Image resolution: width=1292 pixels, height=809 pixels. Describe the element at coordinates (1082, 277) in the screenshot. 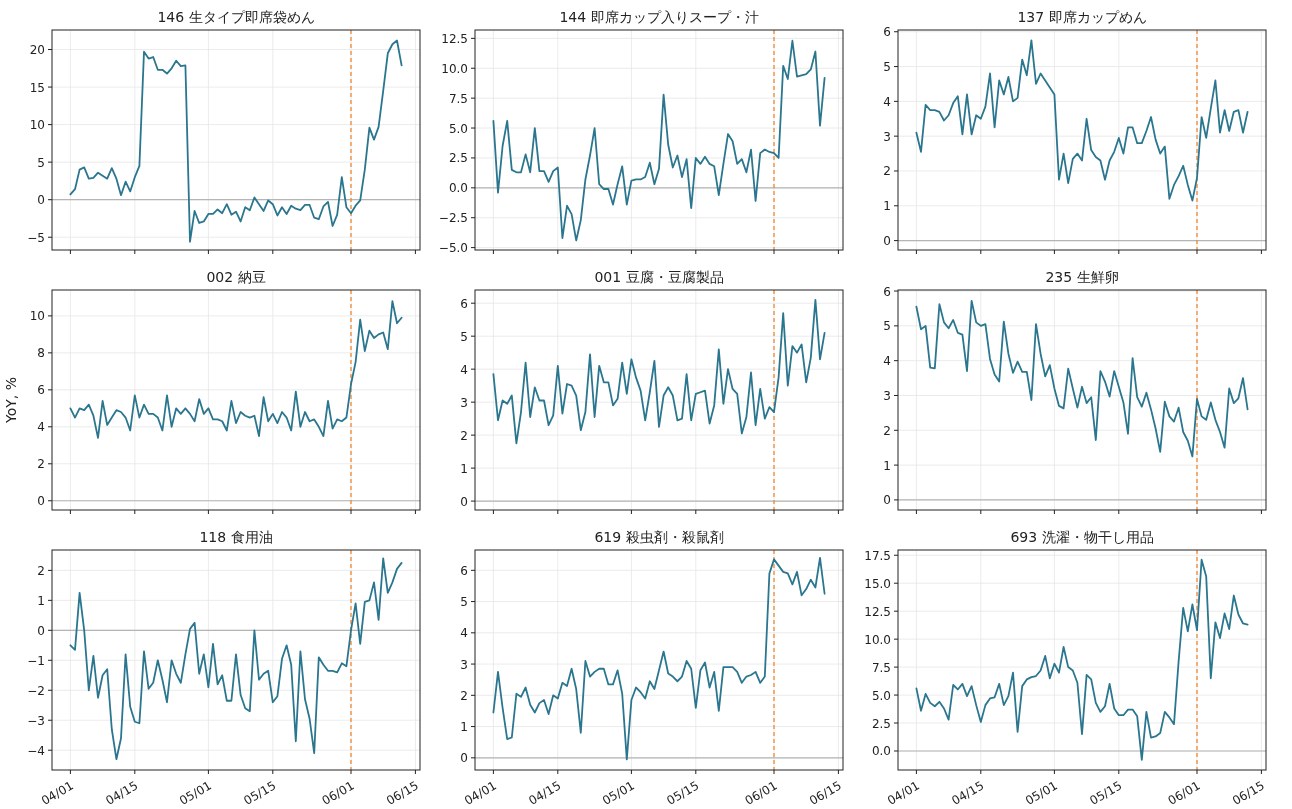

I see `chart-title: 235 生鮮卵` at that location.